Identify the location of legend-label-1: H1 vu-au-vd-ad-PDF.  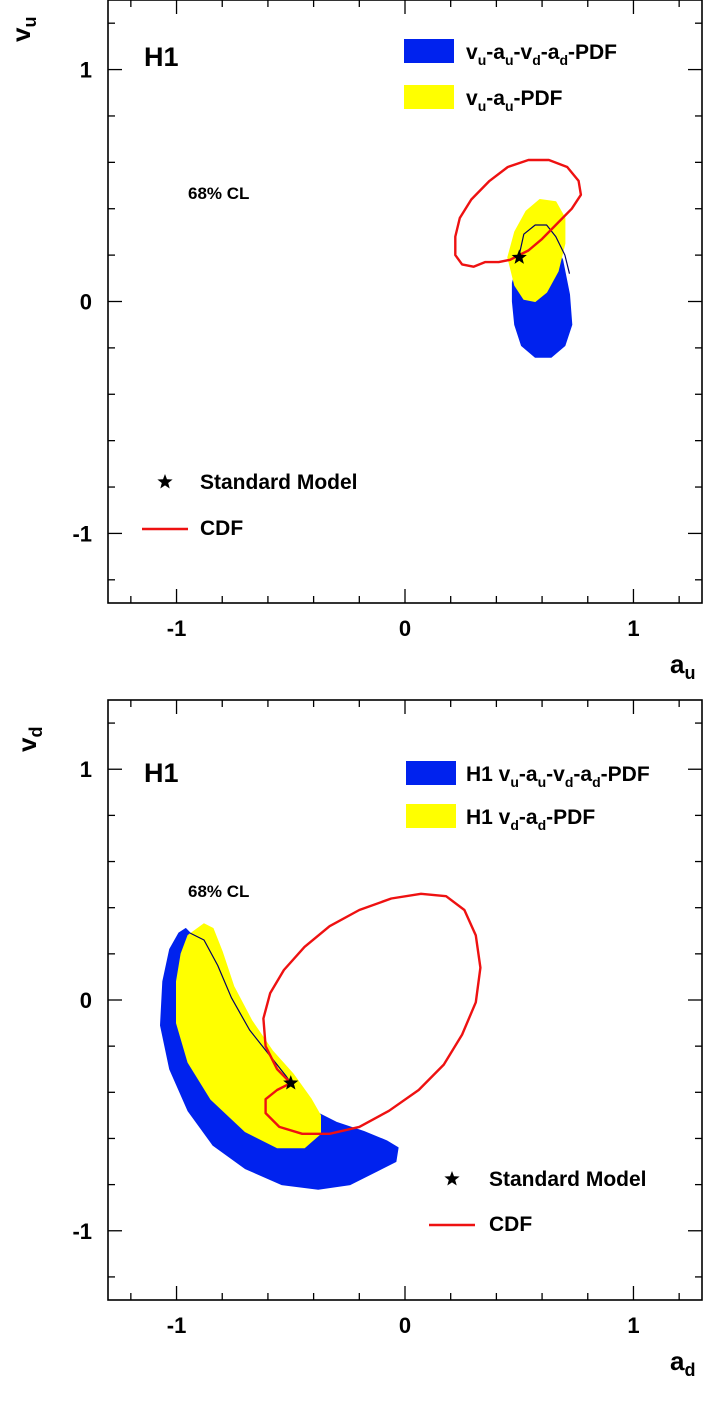
(558, 776).